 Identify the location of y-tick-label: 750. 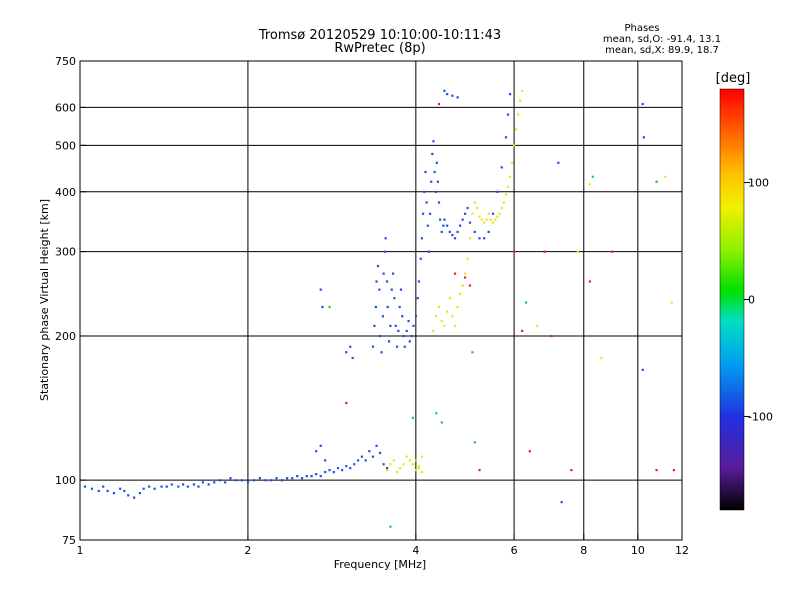
(65, 61).